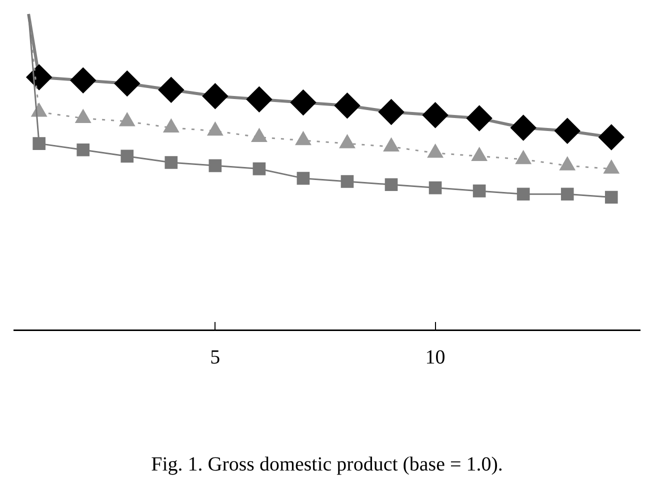 Image resolution: width=654 pixels, height=494 pixels. I want to click on x-tick-label: 10, so click(435, 357).